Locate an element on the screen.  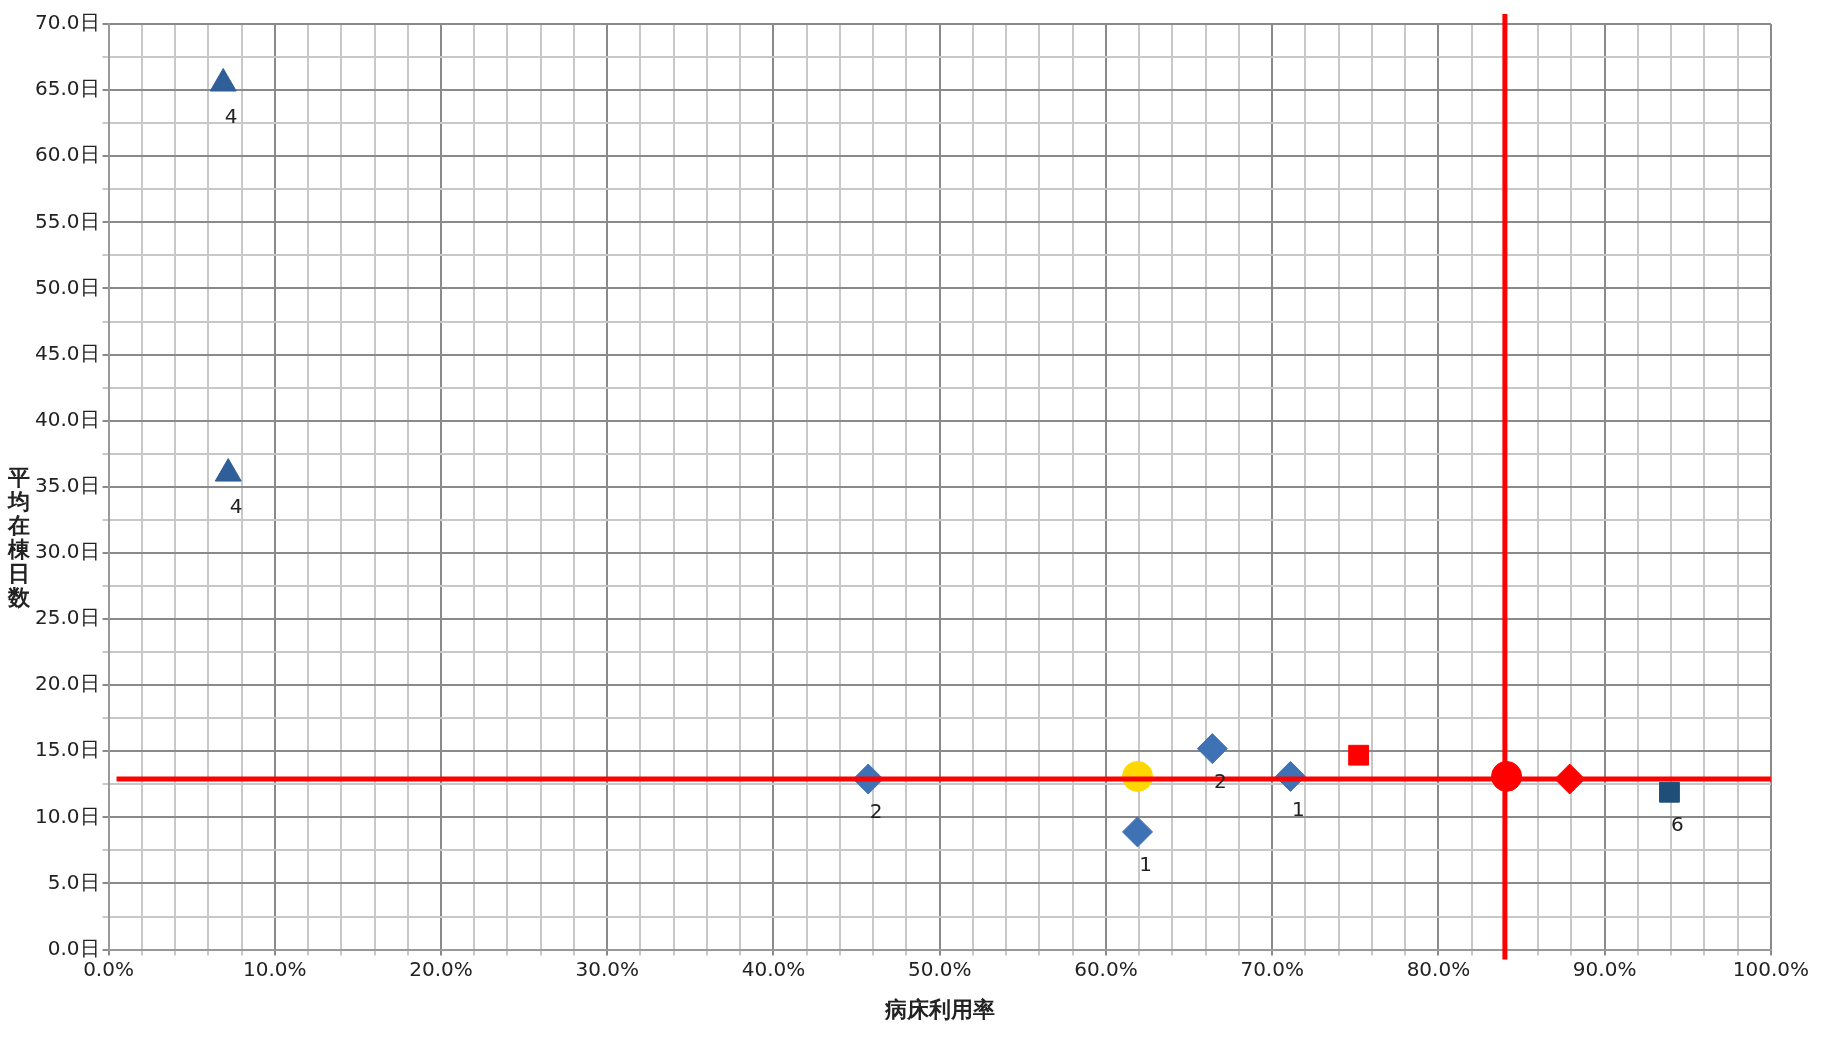
y-tick-label: 5.0日 is located at coordinates (73, 881).